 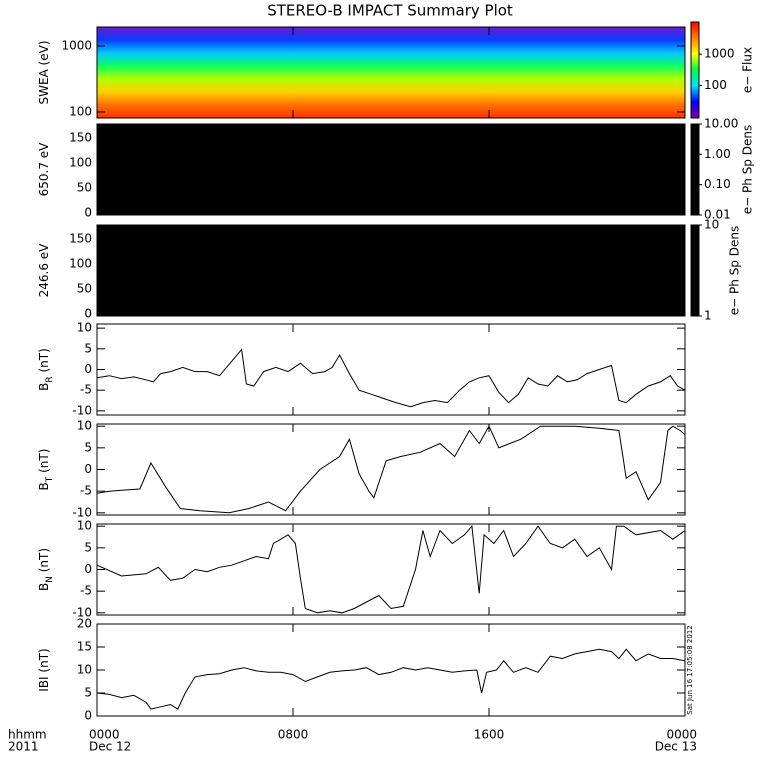 I want to click on year-label: 2011, so click(x=23, y=747).